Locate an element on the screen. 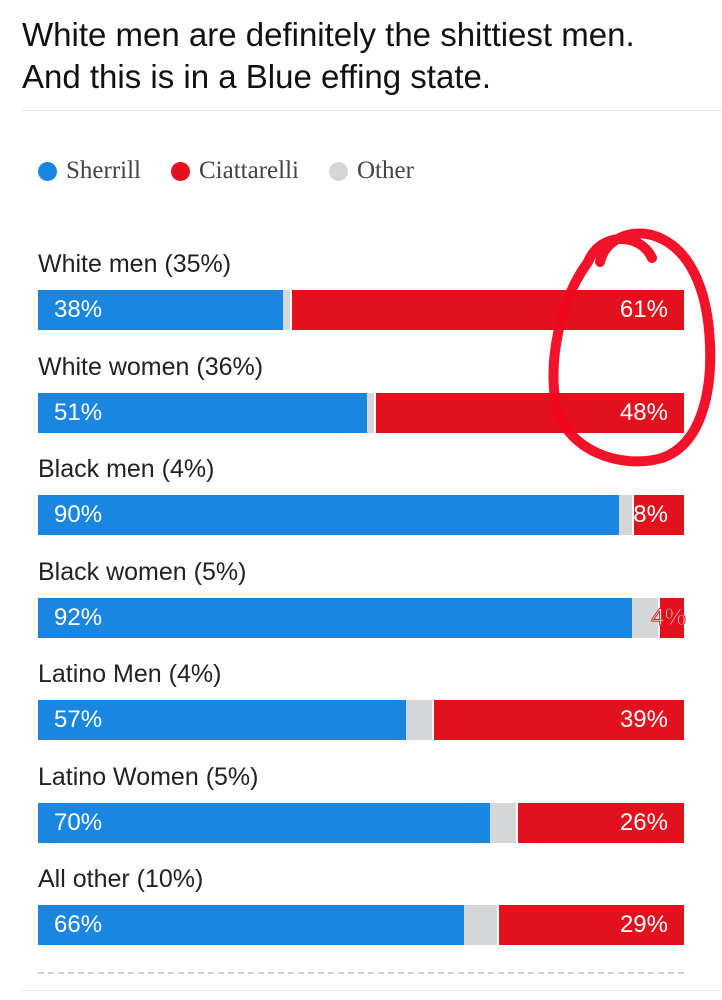 The height and width of the screenshot is (1000, 722). bar-segment-sherrill-white-men: 38% is located at coordinates (161, 310).